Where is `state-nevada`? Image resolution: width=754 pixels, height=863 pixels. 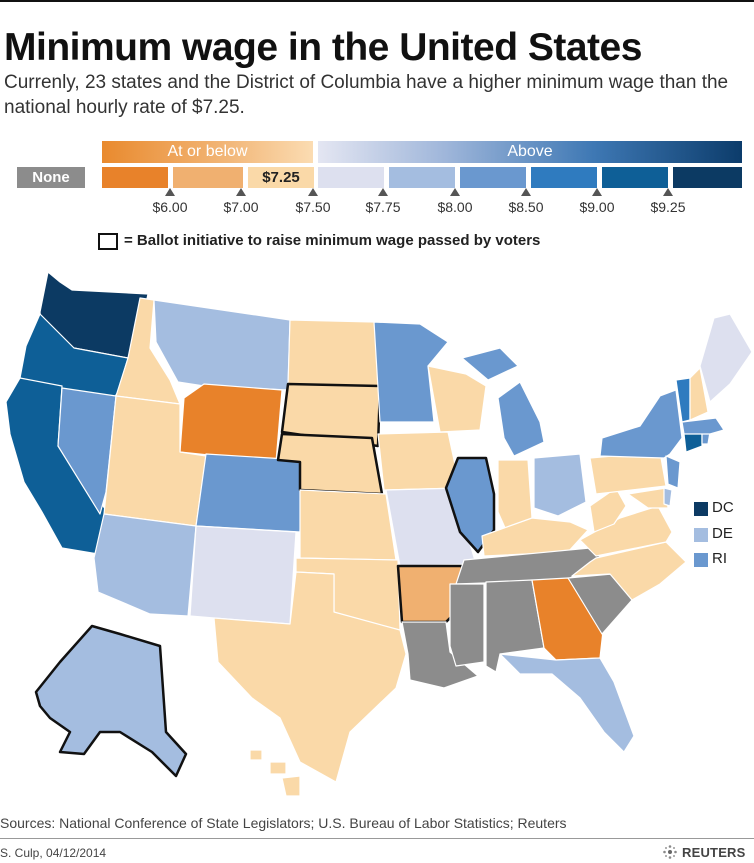 state-nevada is located at coordinates (87, 451).